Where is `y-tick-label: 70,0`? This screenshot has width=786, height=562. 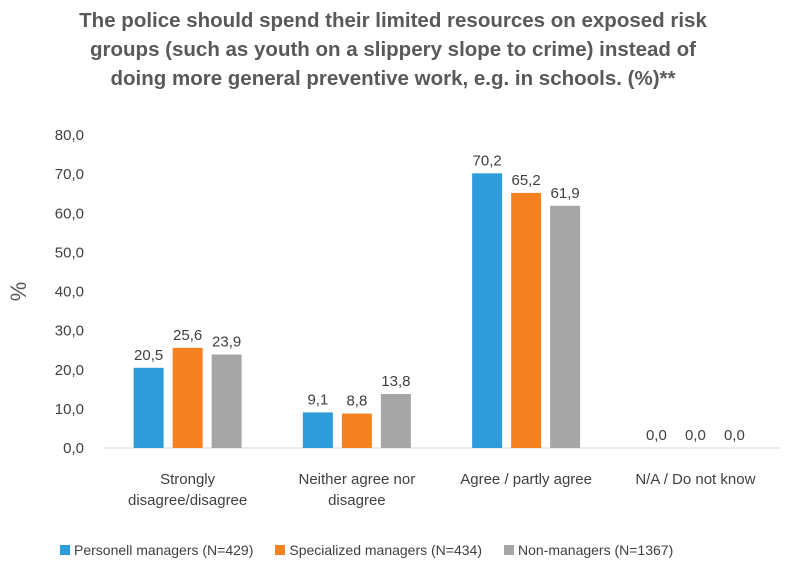
y-tick-label: 70,0 is located at coordinates (69, 174).